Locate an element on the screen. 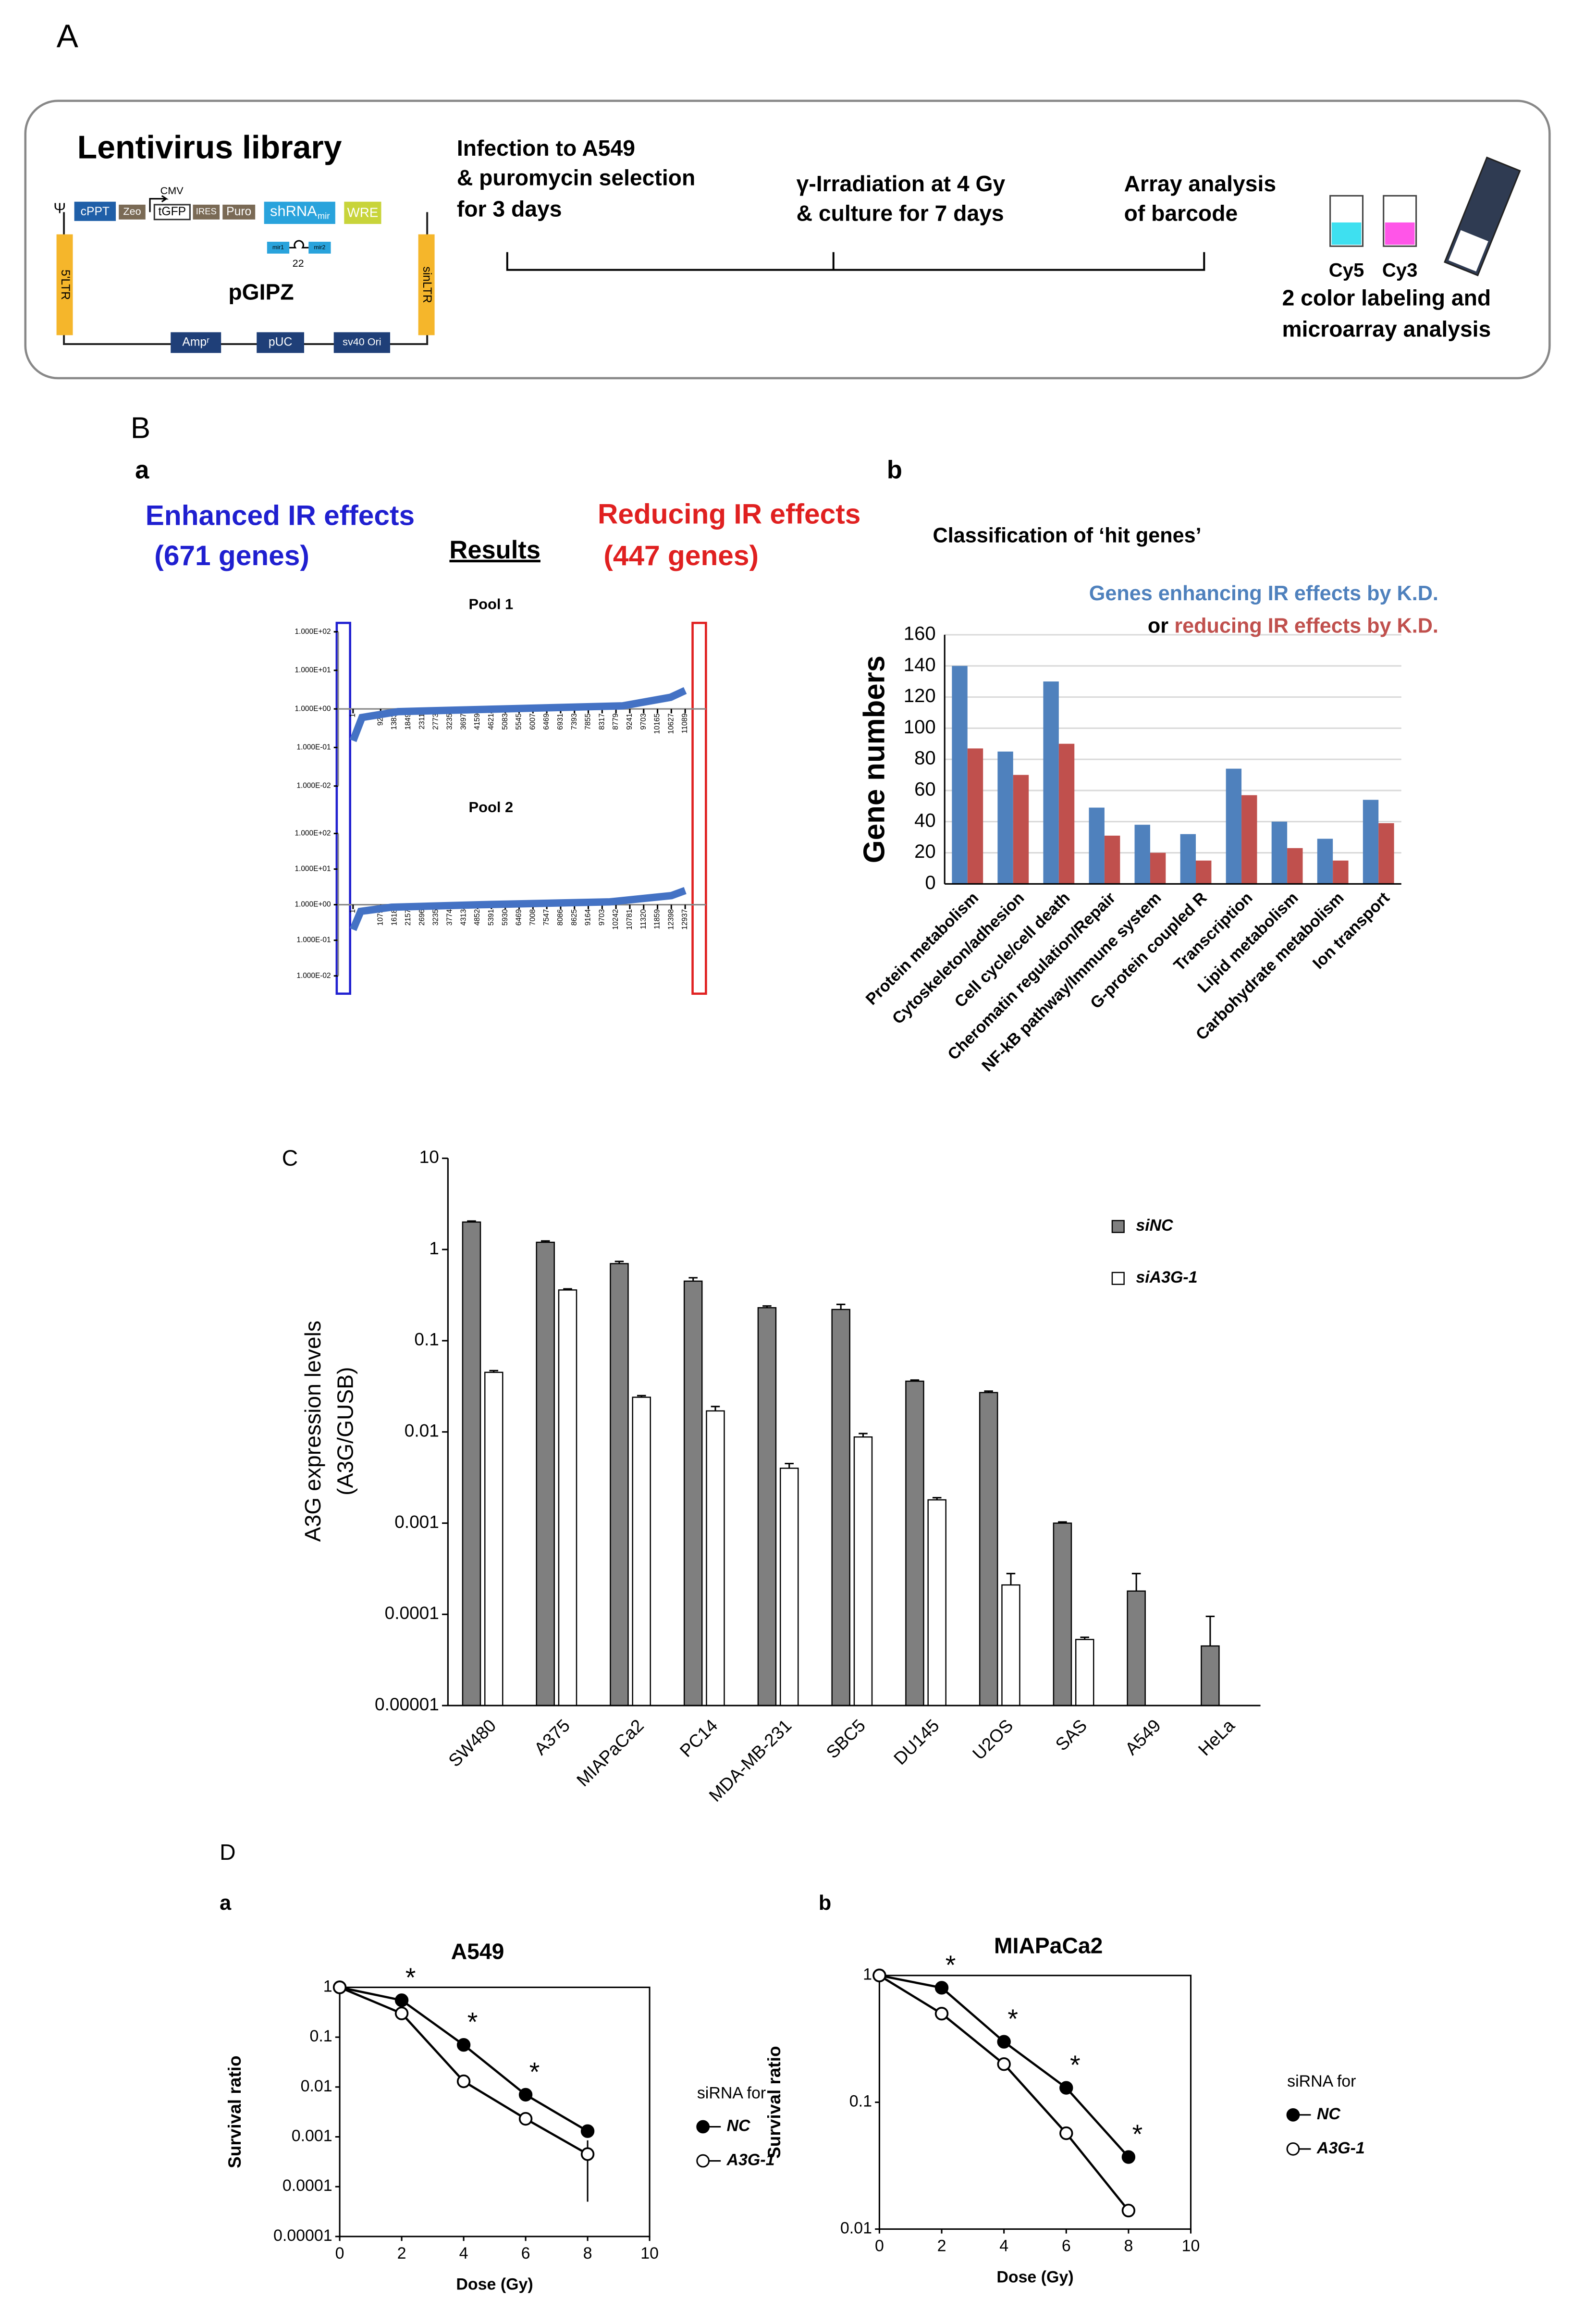  annotation: * is located at coordinates (410, 1977).